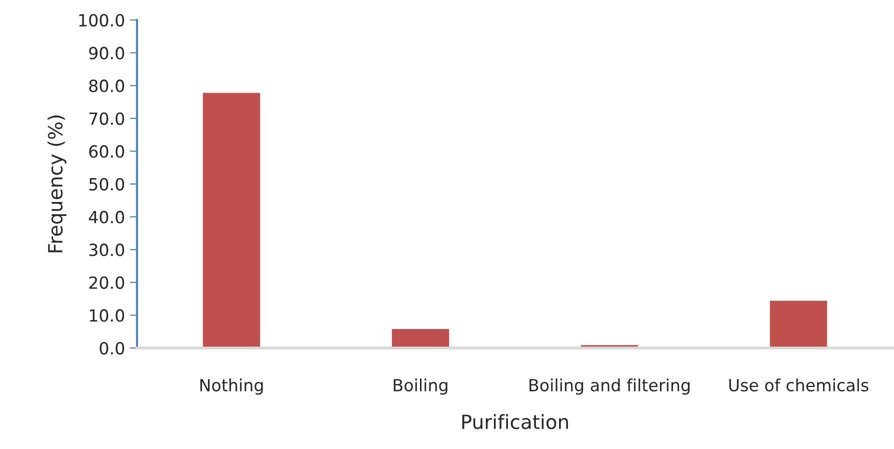 The image size is (894, 449). Describe the element at coordinates (106, 282) in the screenshot. I see `y-tick-label: 20.0` at that location.